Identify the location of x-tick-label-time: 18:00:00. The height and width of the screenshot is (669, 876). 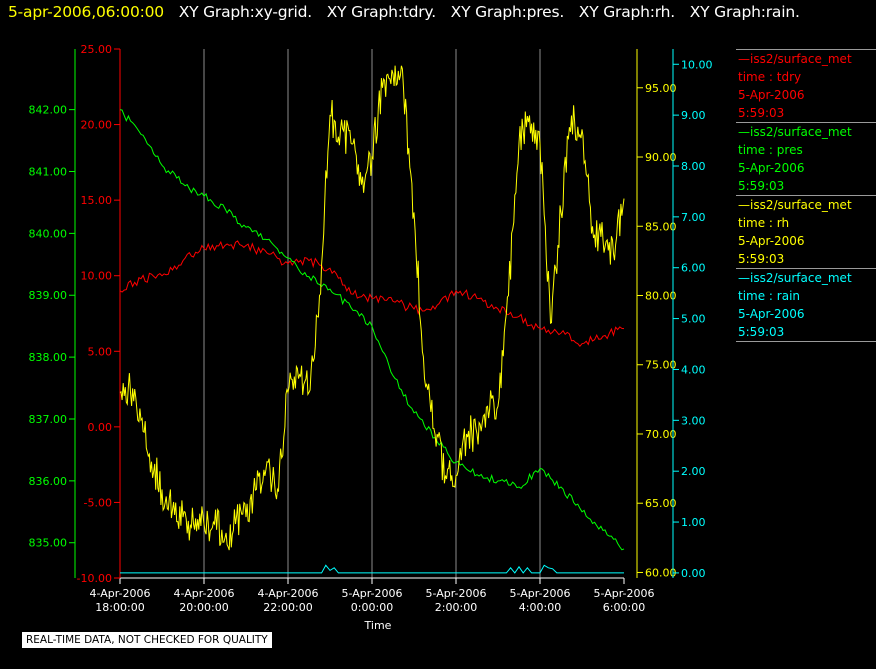
(119, 607).